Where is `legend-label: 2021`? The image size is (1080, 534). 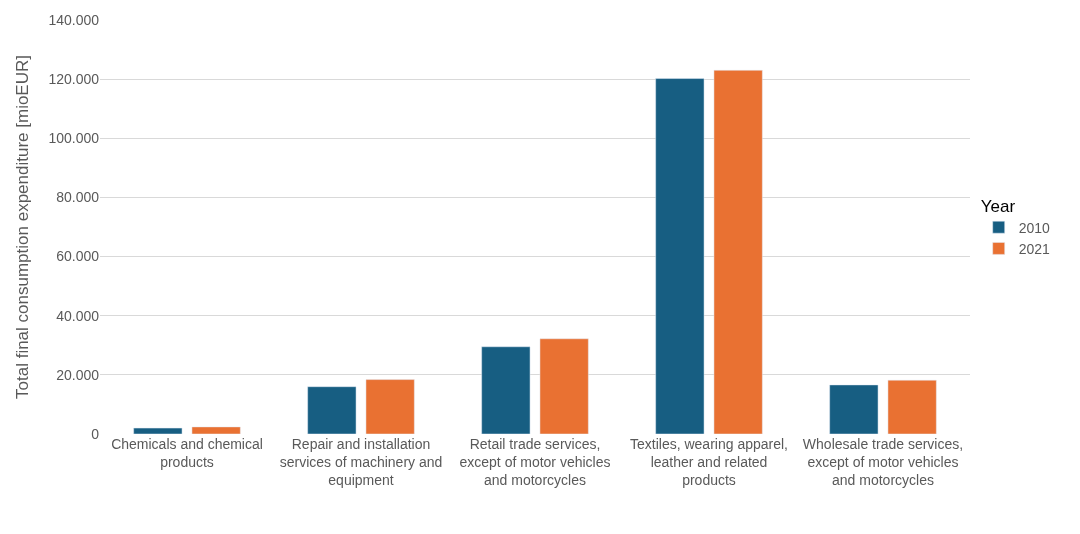 legend-label: 2021 is located at coordinates (1034, 248).